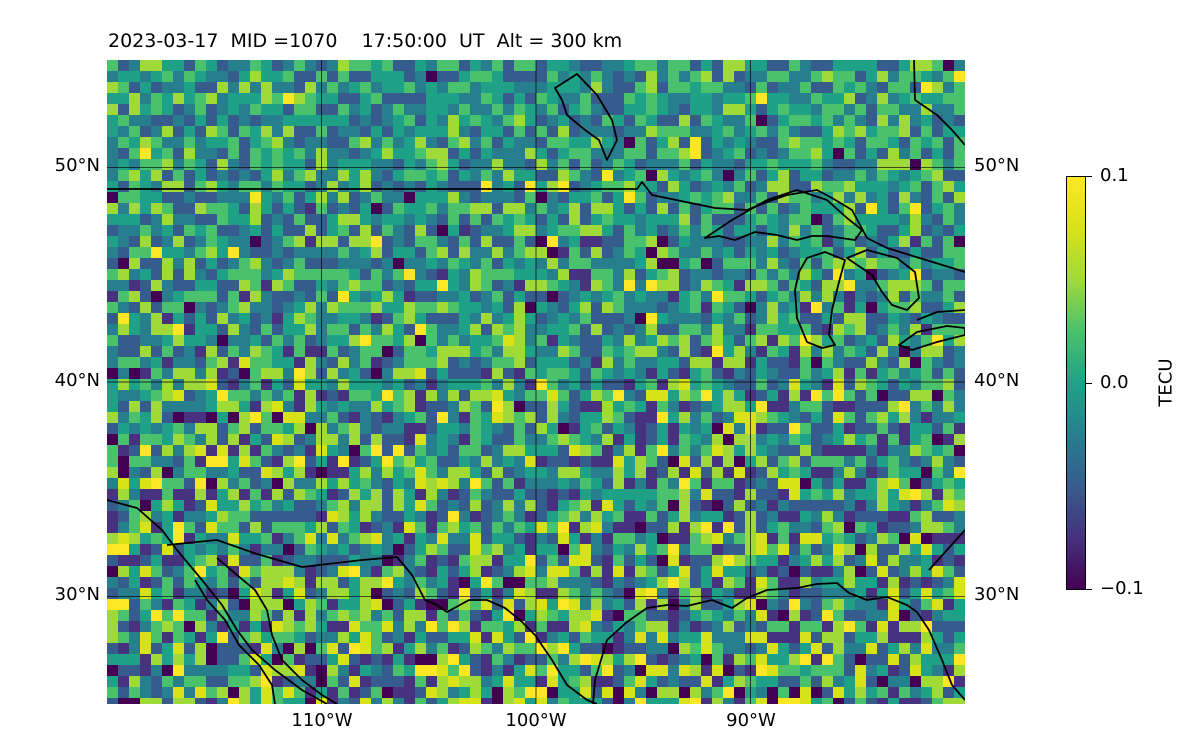  I want to click on lake-huron, so click(883, 280).